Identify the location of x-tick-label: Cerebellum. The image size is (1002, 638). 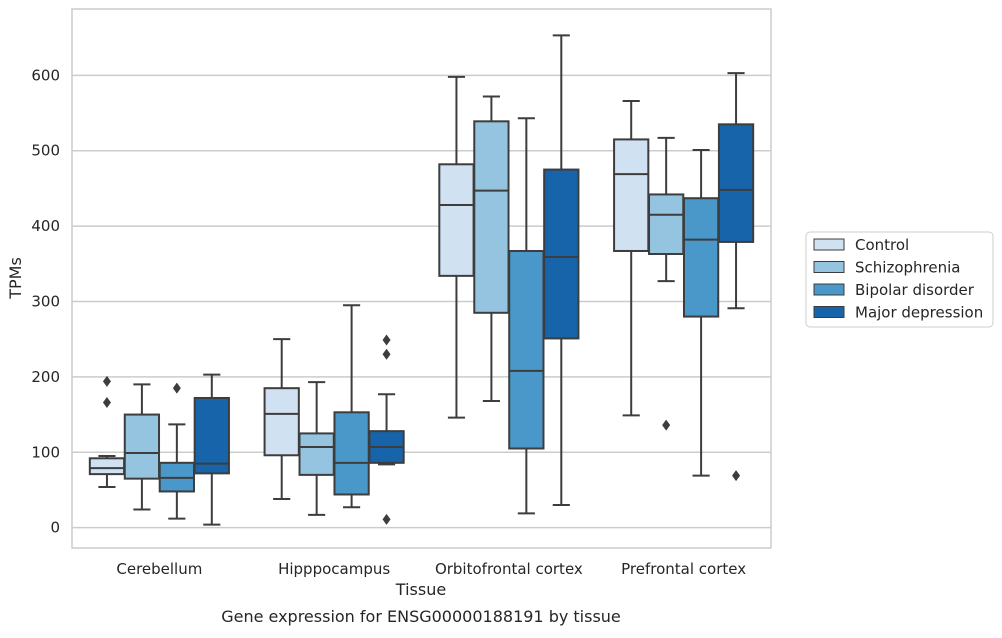
(159, 569).